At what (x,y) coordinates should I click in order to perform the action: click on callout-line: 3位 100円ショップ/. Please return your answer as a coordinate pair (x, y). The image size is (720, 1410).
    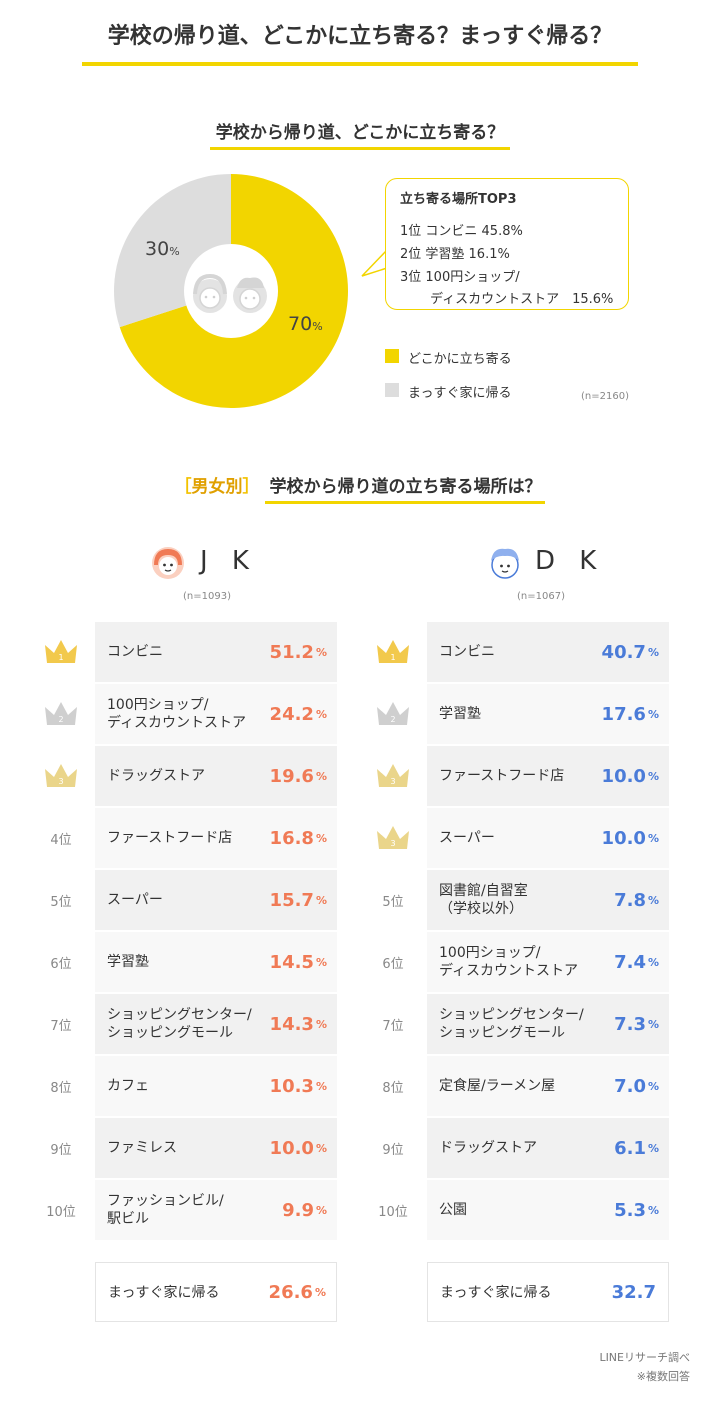
    Looking at the image, I should click on (460, 277).